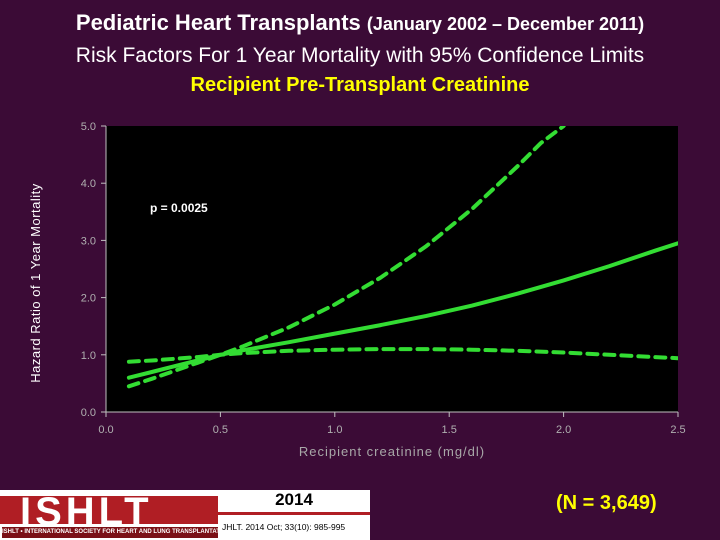 The height and width of the screenshot is (540, 720). What do you see at coordinates (179, 208) in the screenshot?
I see `p-value-annotation: p = 0.0025` at bounding box center [179, 208].